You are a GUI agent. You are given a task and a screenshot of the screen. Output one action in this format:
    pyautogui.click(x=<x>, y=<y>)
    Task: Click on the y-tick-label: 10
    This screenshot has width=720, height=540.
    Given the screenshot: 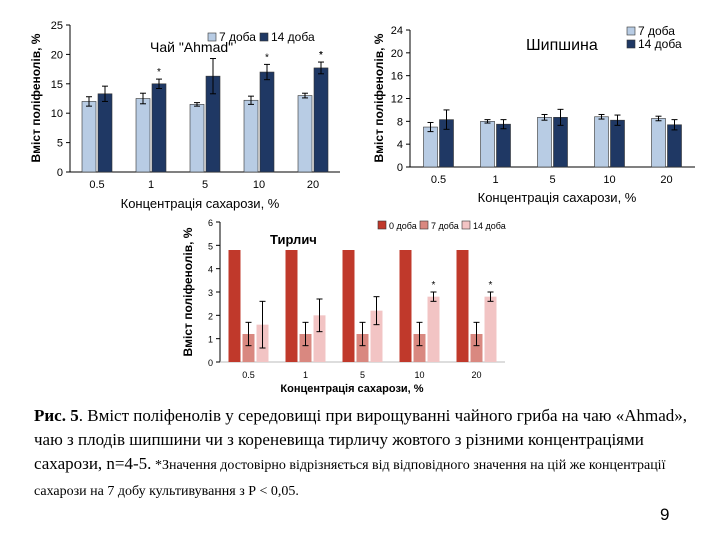 What is the action you would take?
    pyautogui.click(x=57, y=114)
    